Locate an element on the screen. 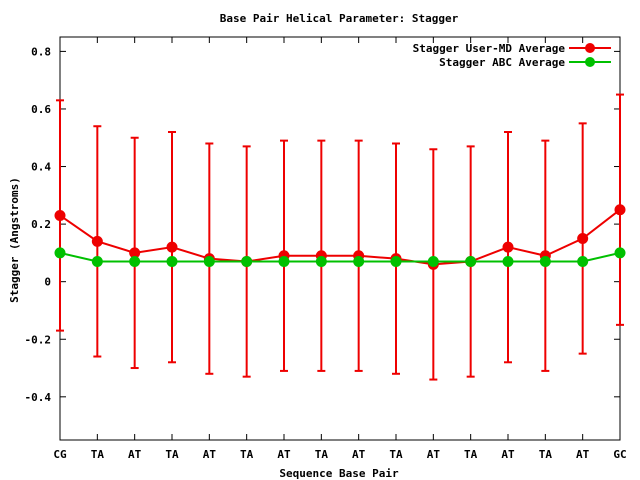 Image resolution: width=640 pixels, height=480 pixels. y-tick-label: 0.4 is located at coordinates (41, 167).